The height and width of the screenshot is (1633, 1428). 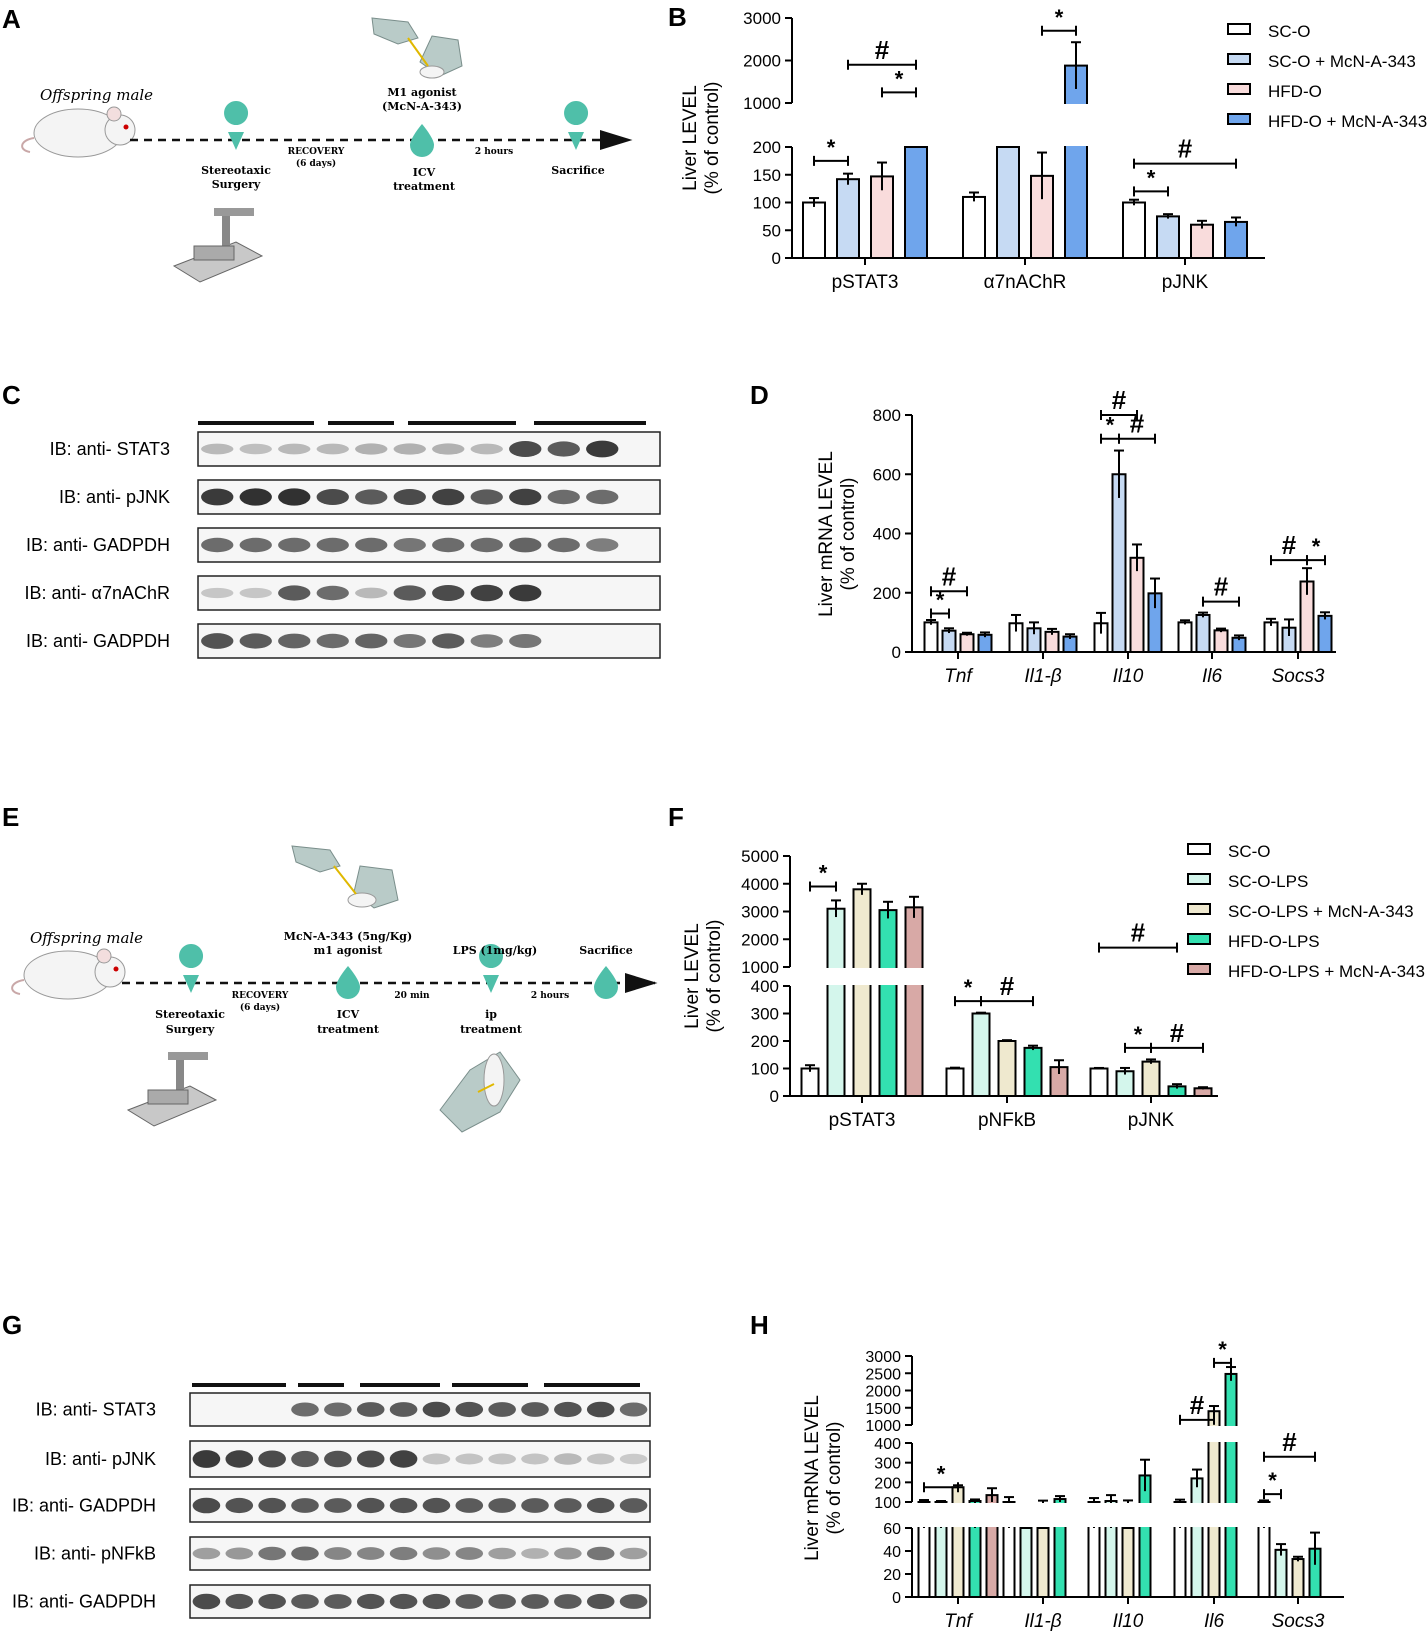 I want to click on x-tick-label: α7nAChR, so click(x=1025, y=282).